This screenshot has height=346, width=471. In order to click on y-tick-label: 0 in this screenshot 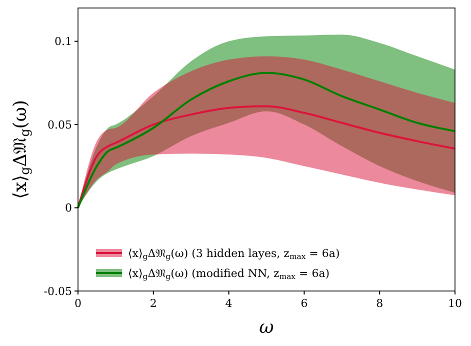, I will do `click(68, 208)`.